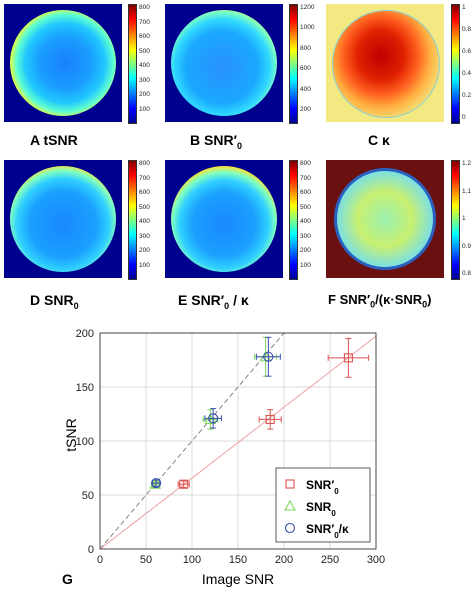 The width and height of the screenshot is (474, 590). I want to click on panel-d-label: D SNR0, so click(54, 301).